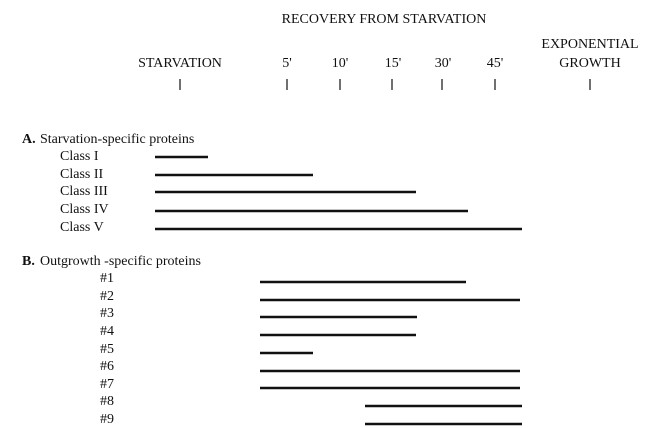 This screenshot has height=428, width=652. I want to click on row-label: #6, so click(107, 366).